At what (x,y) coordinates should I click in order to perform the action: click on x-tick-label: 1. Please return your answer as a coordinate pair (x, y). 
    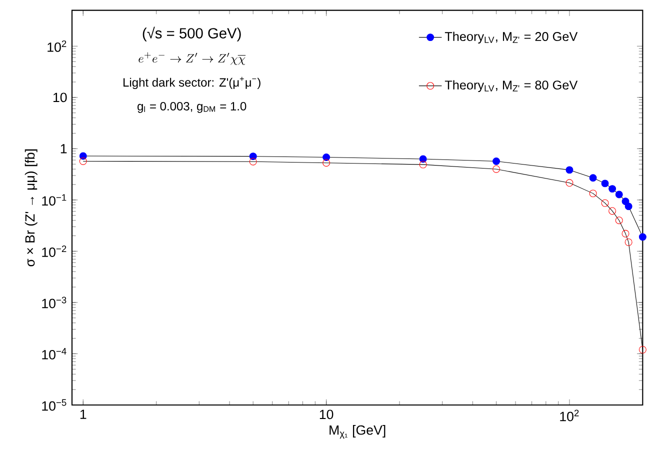
    Looking at the image, I should click on (83, 414).